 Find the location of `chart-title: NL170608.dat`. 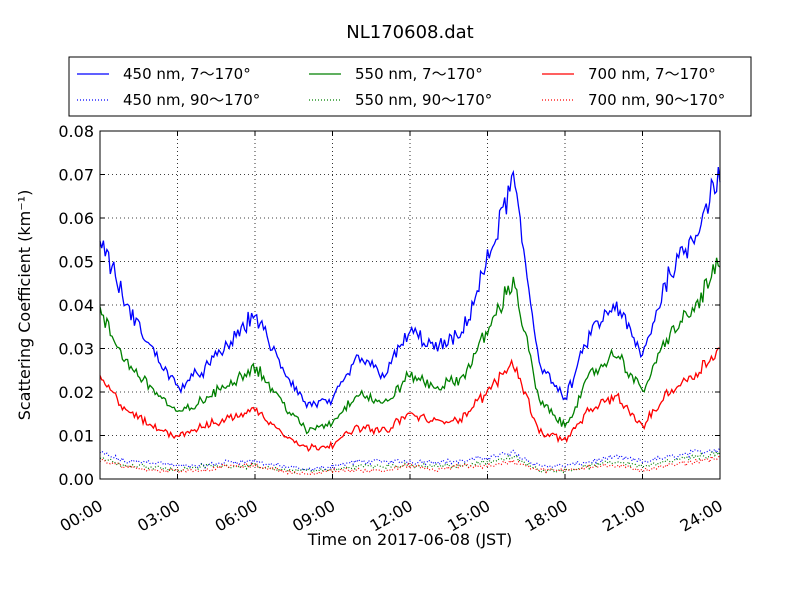

chart-title: NL170608.dat is located at coordinates (409, 32).